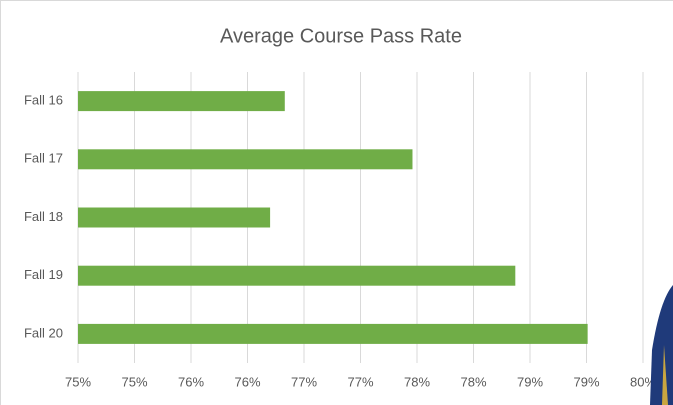 This screenshot has width=673, height=405. What do you see at coordinates (43, 100) in the screenshot?
I see `y-tick-label: Fall 16` at bounding box center [43, 100].